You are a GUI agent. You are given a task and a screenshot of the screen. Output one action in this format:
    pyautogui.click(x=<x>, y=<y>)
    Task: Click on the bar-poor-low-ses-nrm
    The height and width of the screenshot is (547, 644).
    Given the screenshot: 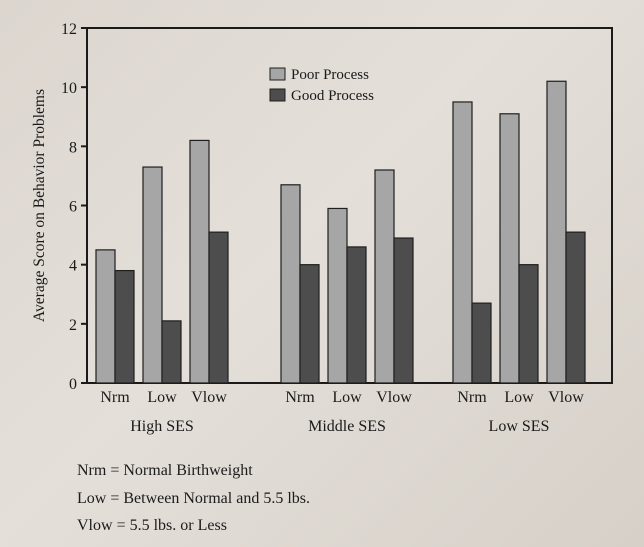 What is the action you would take?
    pyautogui.click(x=462, y=242)
    